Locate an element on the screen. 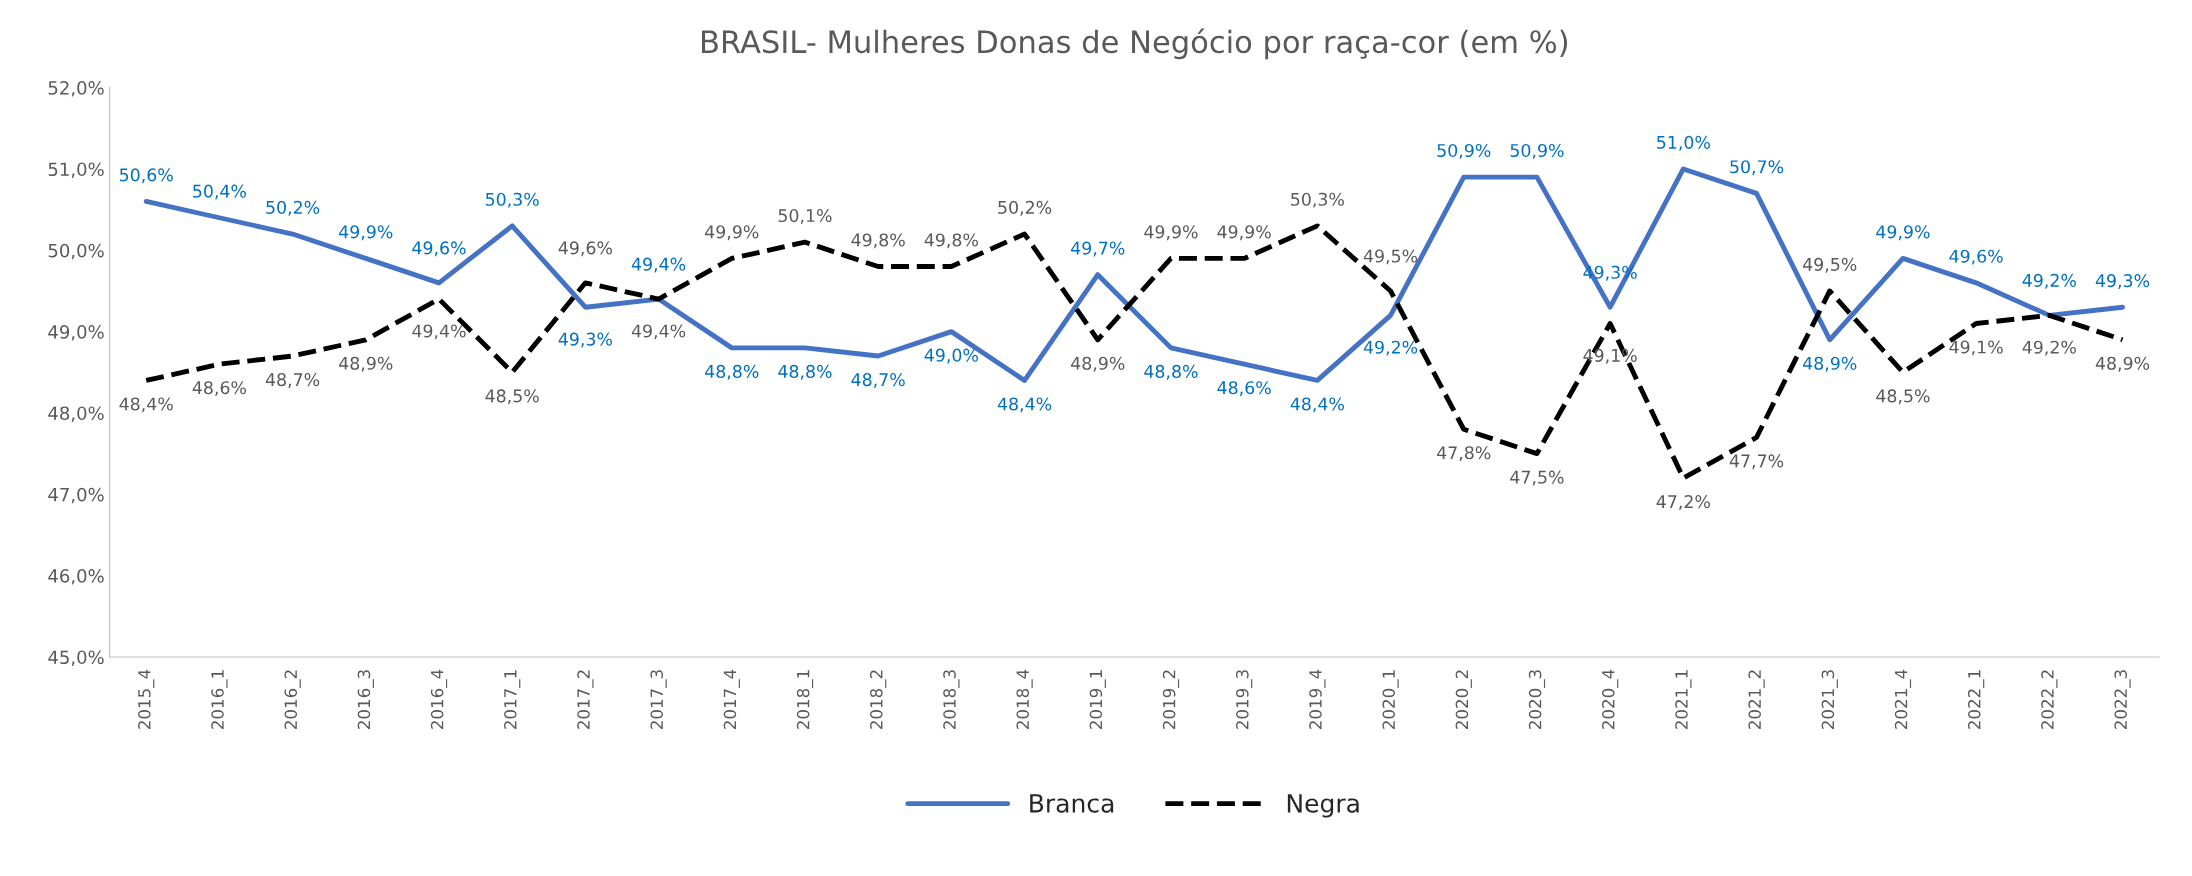  y-tick-label: 50,0% is located at coordinates (76, 251).